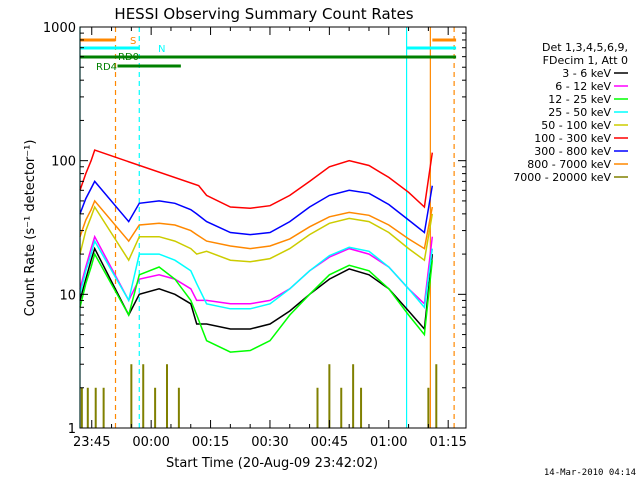 This screenshot has height=480, width=640. Describe the element at coordinates (133, 41) in the screenshot. I see `annotation-s: S` at that location.